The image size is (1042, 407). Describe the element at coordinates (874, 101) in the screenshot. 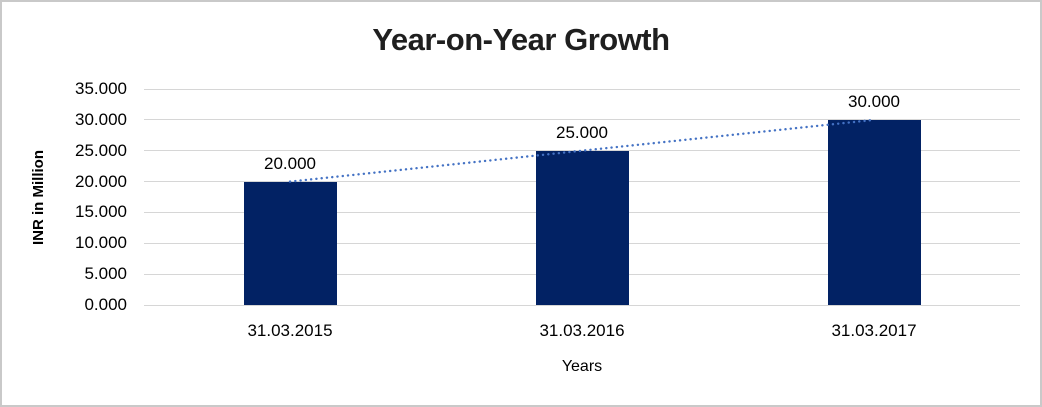

I see `bar-value-label: 30.000` at that location.